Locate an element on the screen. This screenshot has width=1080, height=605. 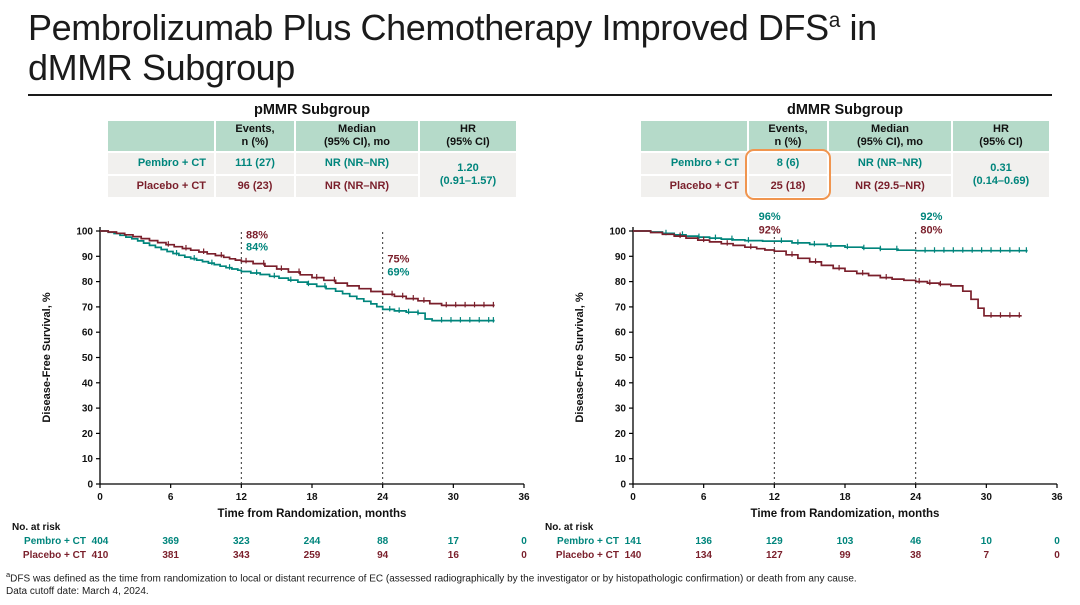
at-risk-count: 17 is located at coordinates (454, 541).